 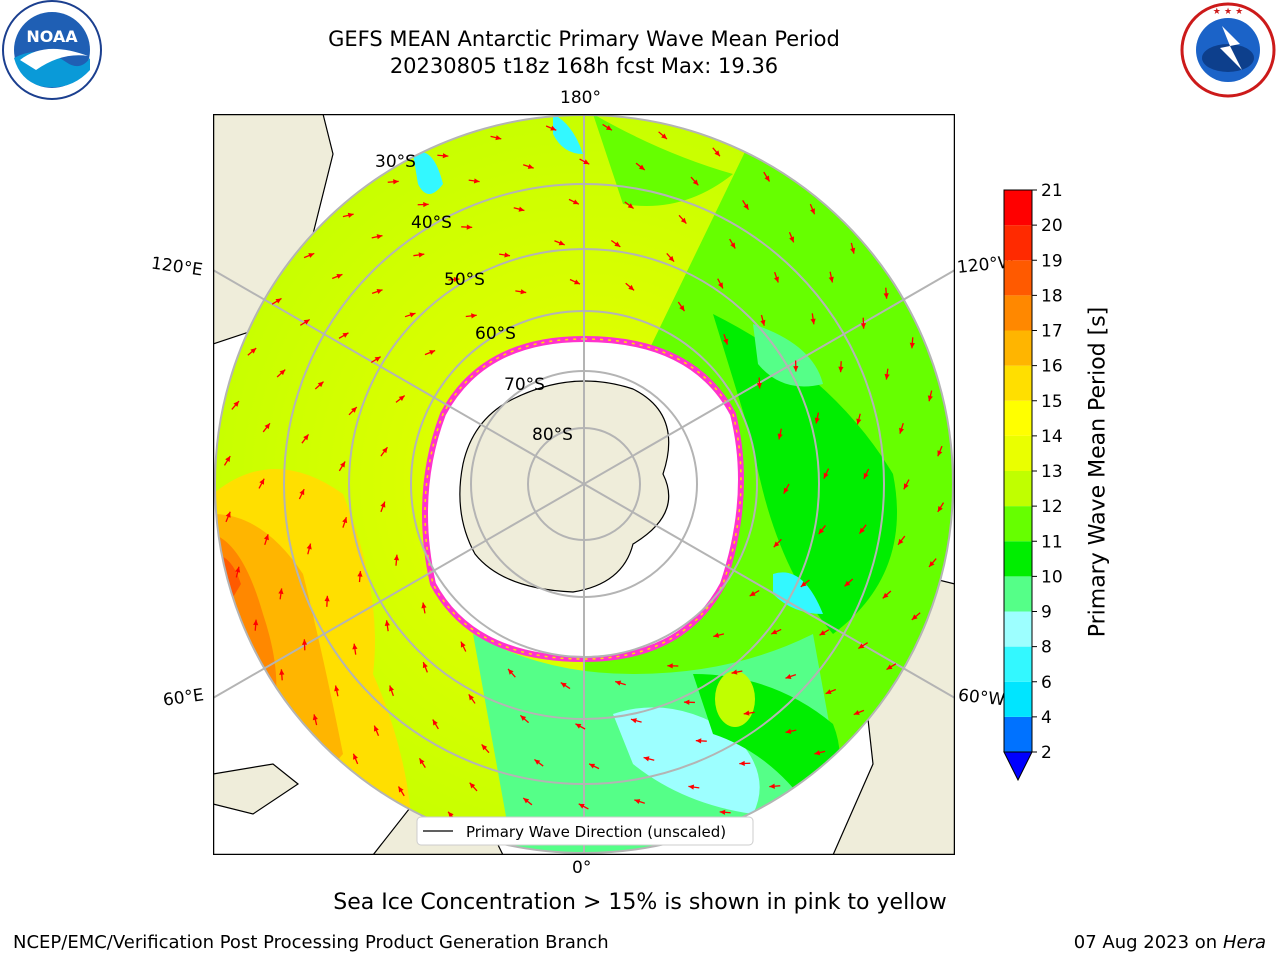 I want to click on colorbar-tick-label: 13, so click(x=1052, y=472).